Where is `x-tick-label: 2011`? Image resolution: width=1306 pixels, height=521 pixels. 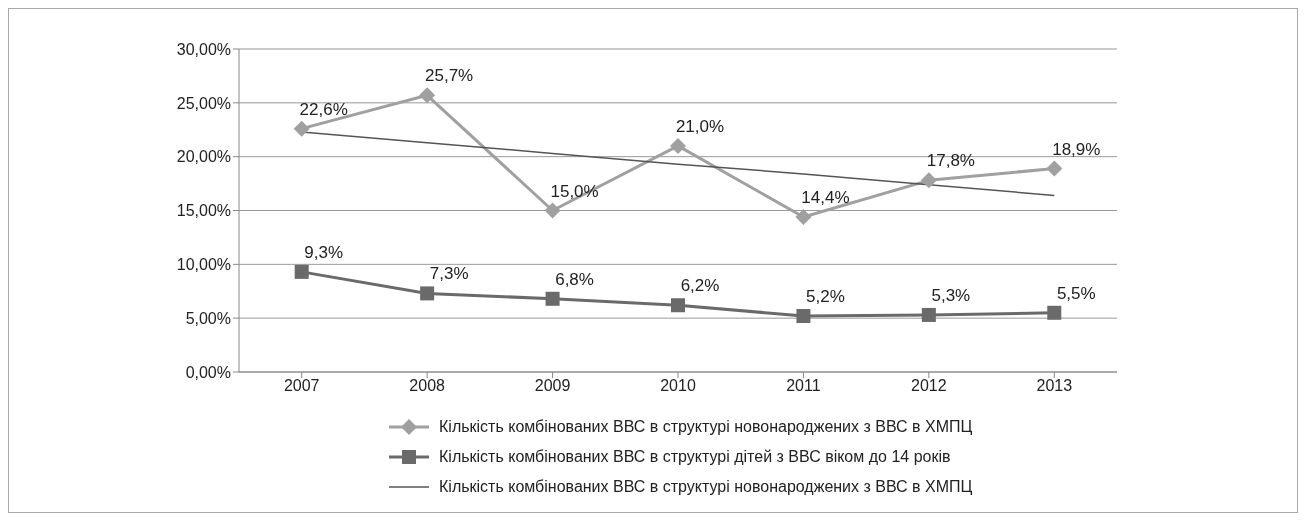
x-tick-label: 2011 is located at coordinates (803, 386).